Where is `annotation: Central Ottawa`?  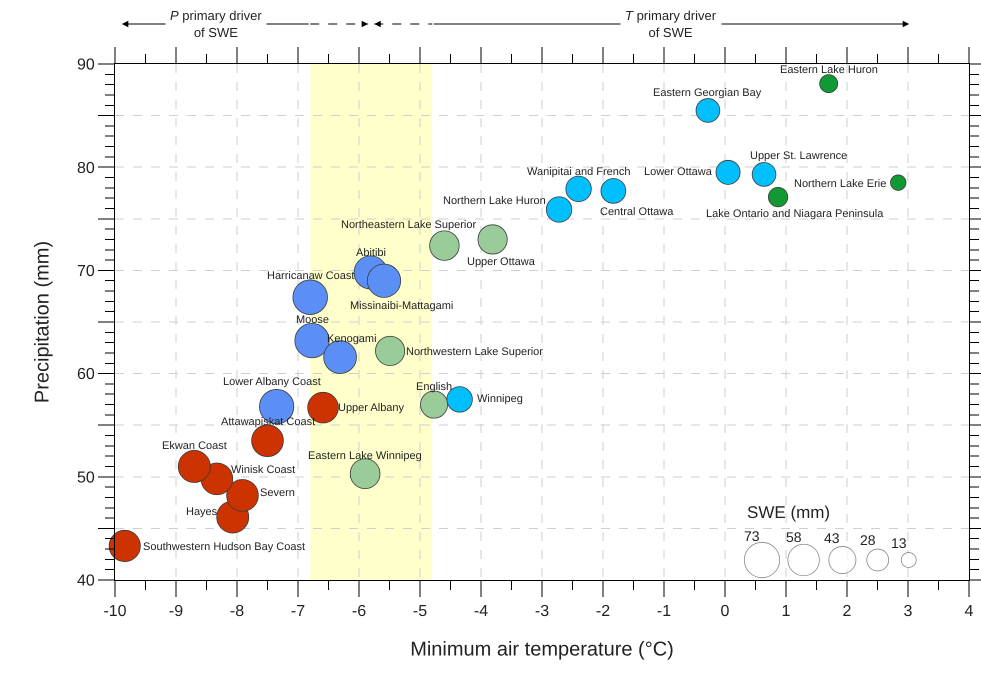 annotation: Central Ottawa is located at coordinates (637, 212).